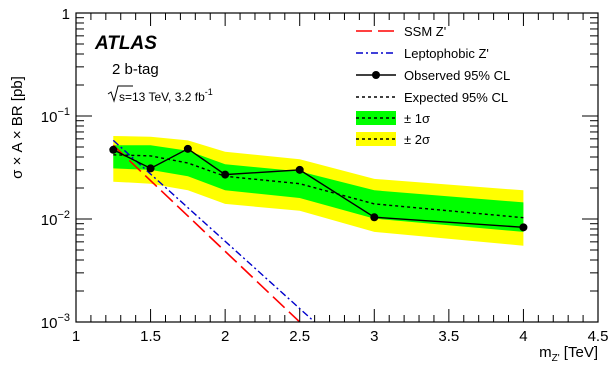 The width and height of the screenshot is (611, 365). Describe the element at coordinates (376, 75) in the screenshot. I see `legend-key-observed-marker` at that location.